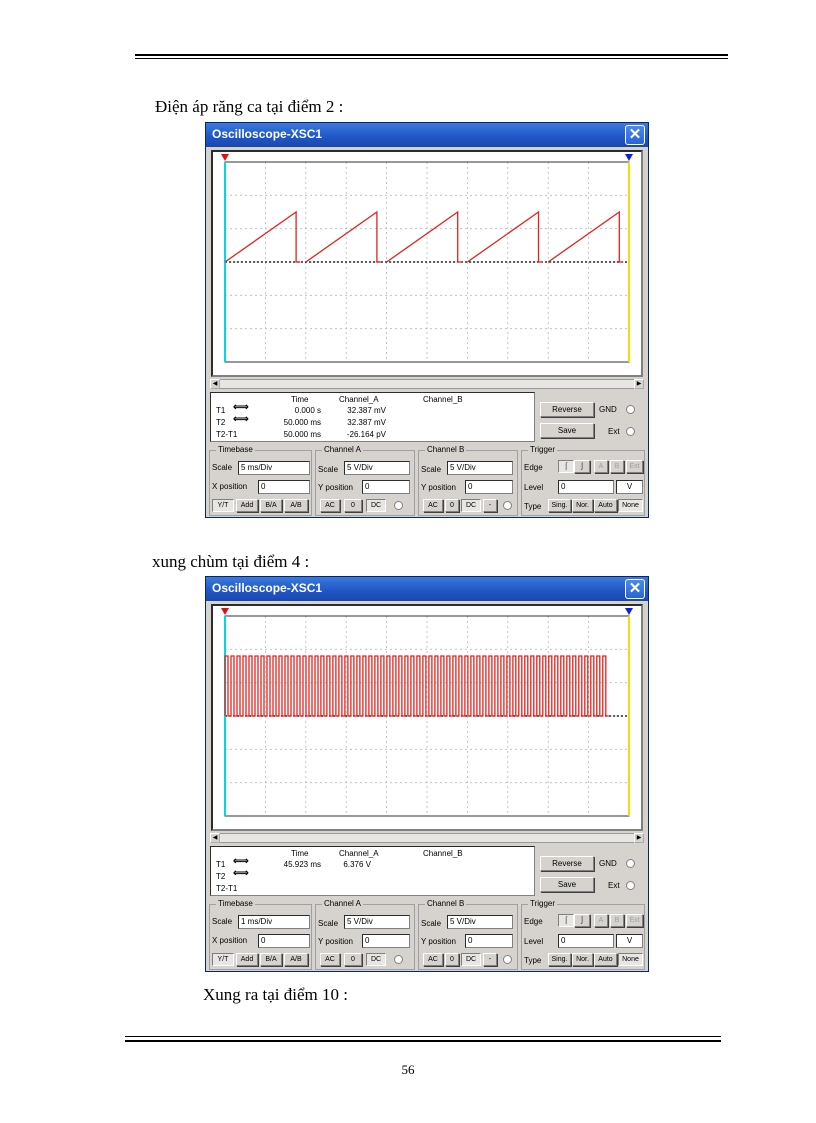 The width and height of the screenshot is (816, 1123). Describe the element at coordinates (225, 157) in the screenshot. I see `cursor-t1-marker-icon` at that location.